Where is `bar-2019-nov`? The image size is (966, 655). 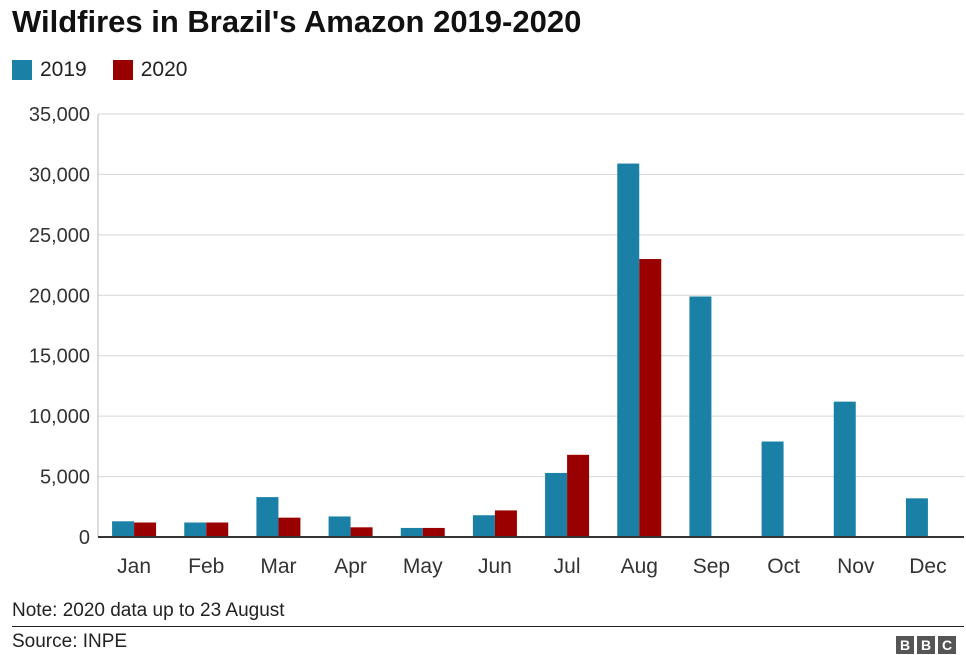
bar-2019-nov is located at coordinates (844, 469).